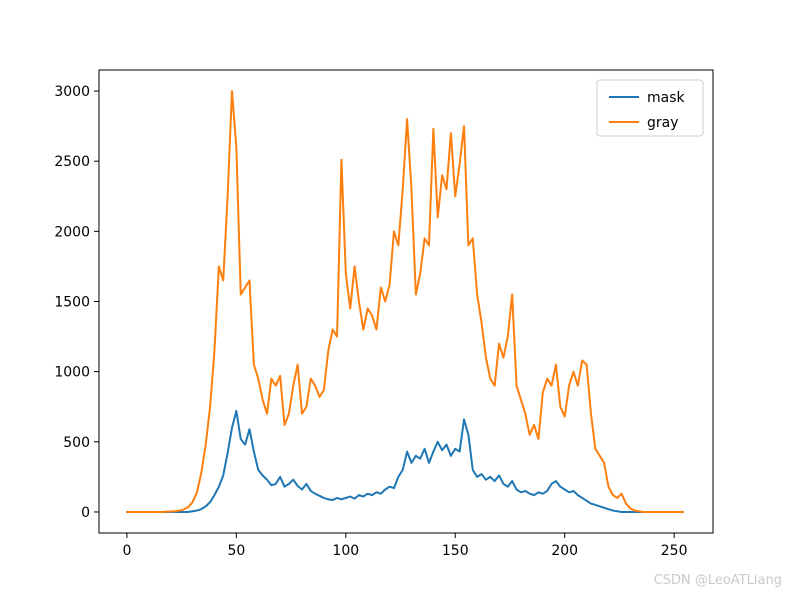 The image size is (800, 600). What do you see at coordinates (72, 92) in the screenshot?
I see `y-tick-label: 3000` at bounding box center [72, 92].